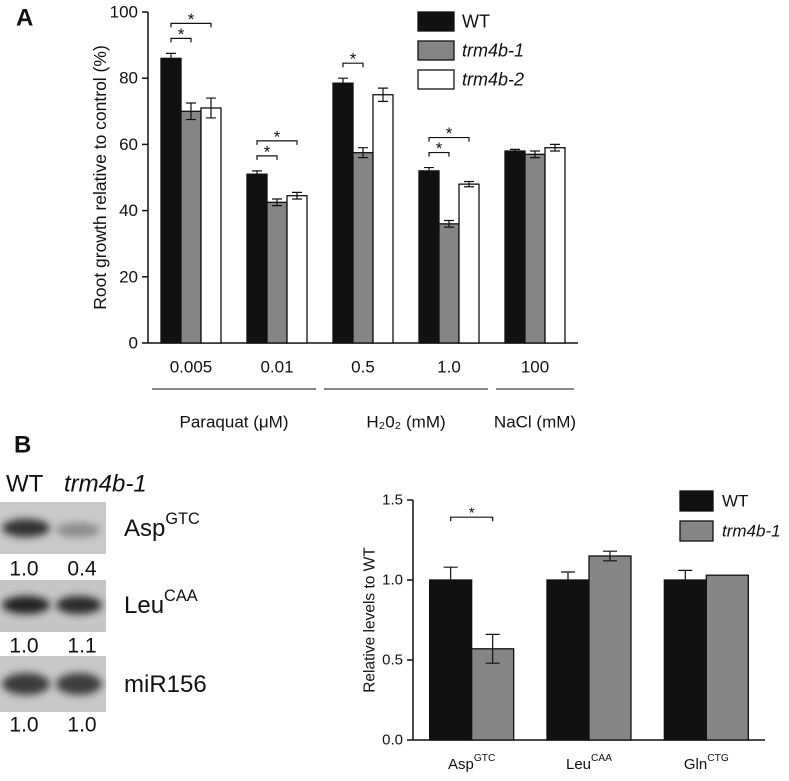 The height and width of the screenshot is (781, 789). Describe the element at coordinates (144, 528) in the screenshot. I see `blot-row-label-base: Asp` at that location.